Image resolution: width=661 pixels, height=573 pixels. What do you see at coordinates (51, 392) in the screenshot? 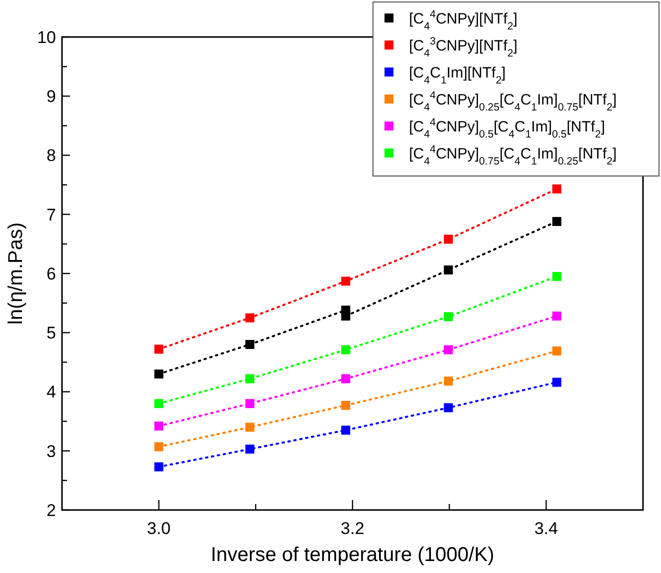
I see `y-tick-label: 4` at bounding box center [51, 392].